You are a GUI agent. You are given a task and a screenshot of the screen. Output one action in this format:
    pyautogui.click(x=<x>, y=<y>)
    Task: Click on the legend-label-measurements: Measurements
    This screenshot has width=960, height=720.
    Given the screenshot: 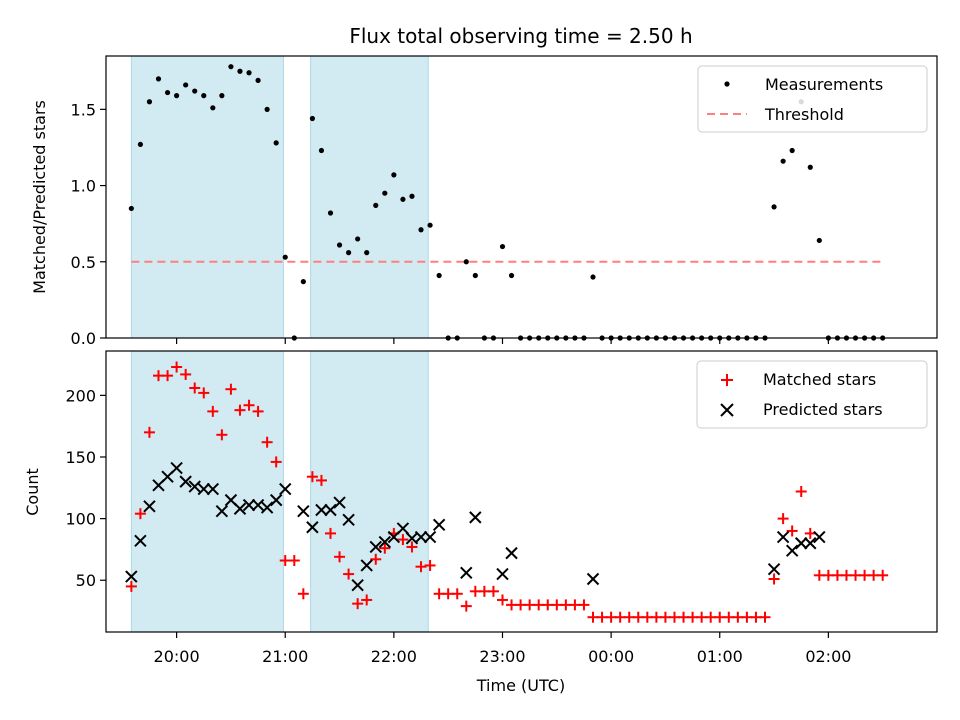 What is the action you would take?
    pyautogui.click(x=824, y=84)
    